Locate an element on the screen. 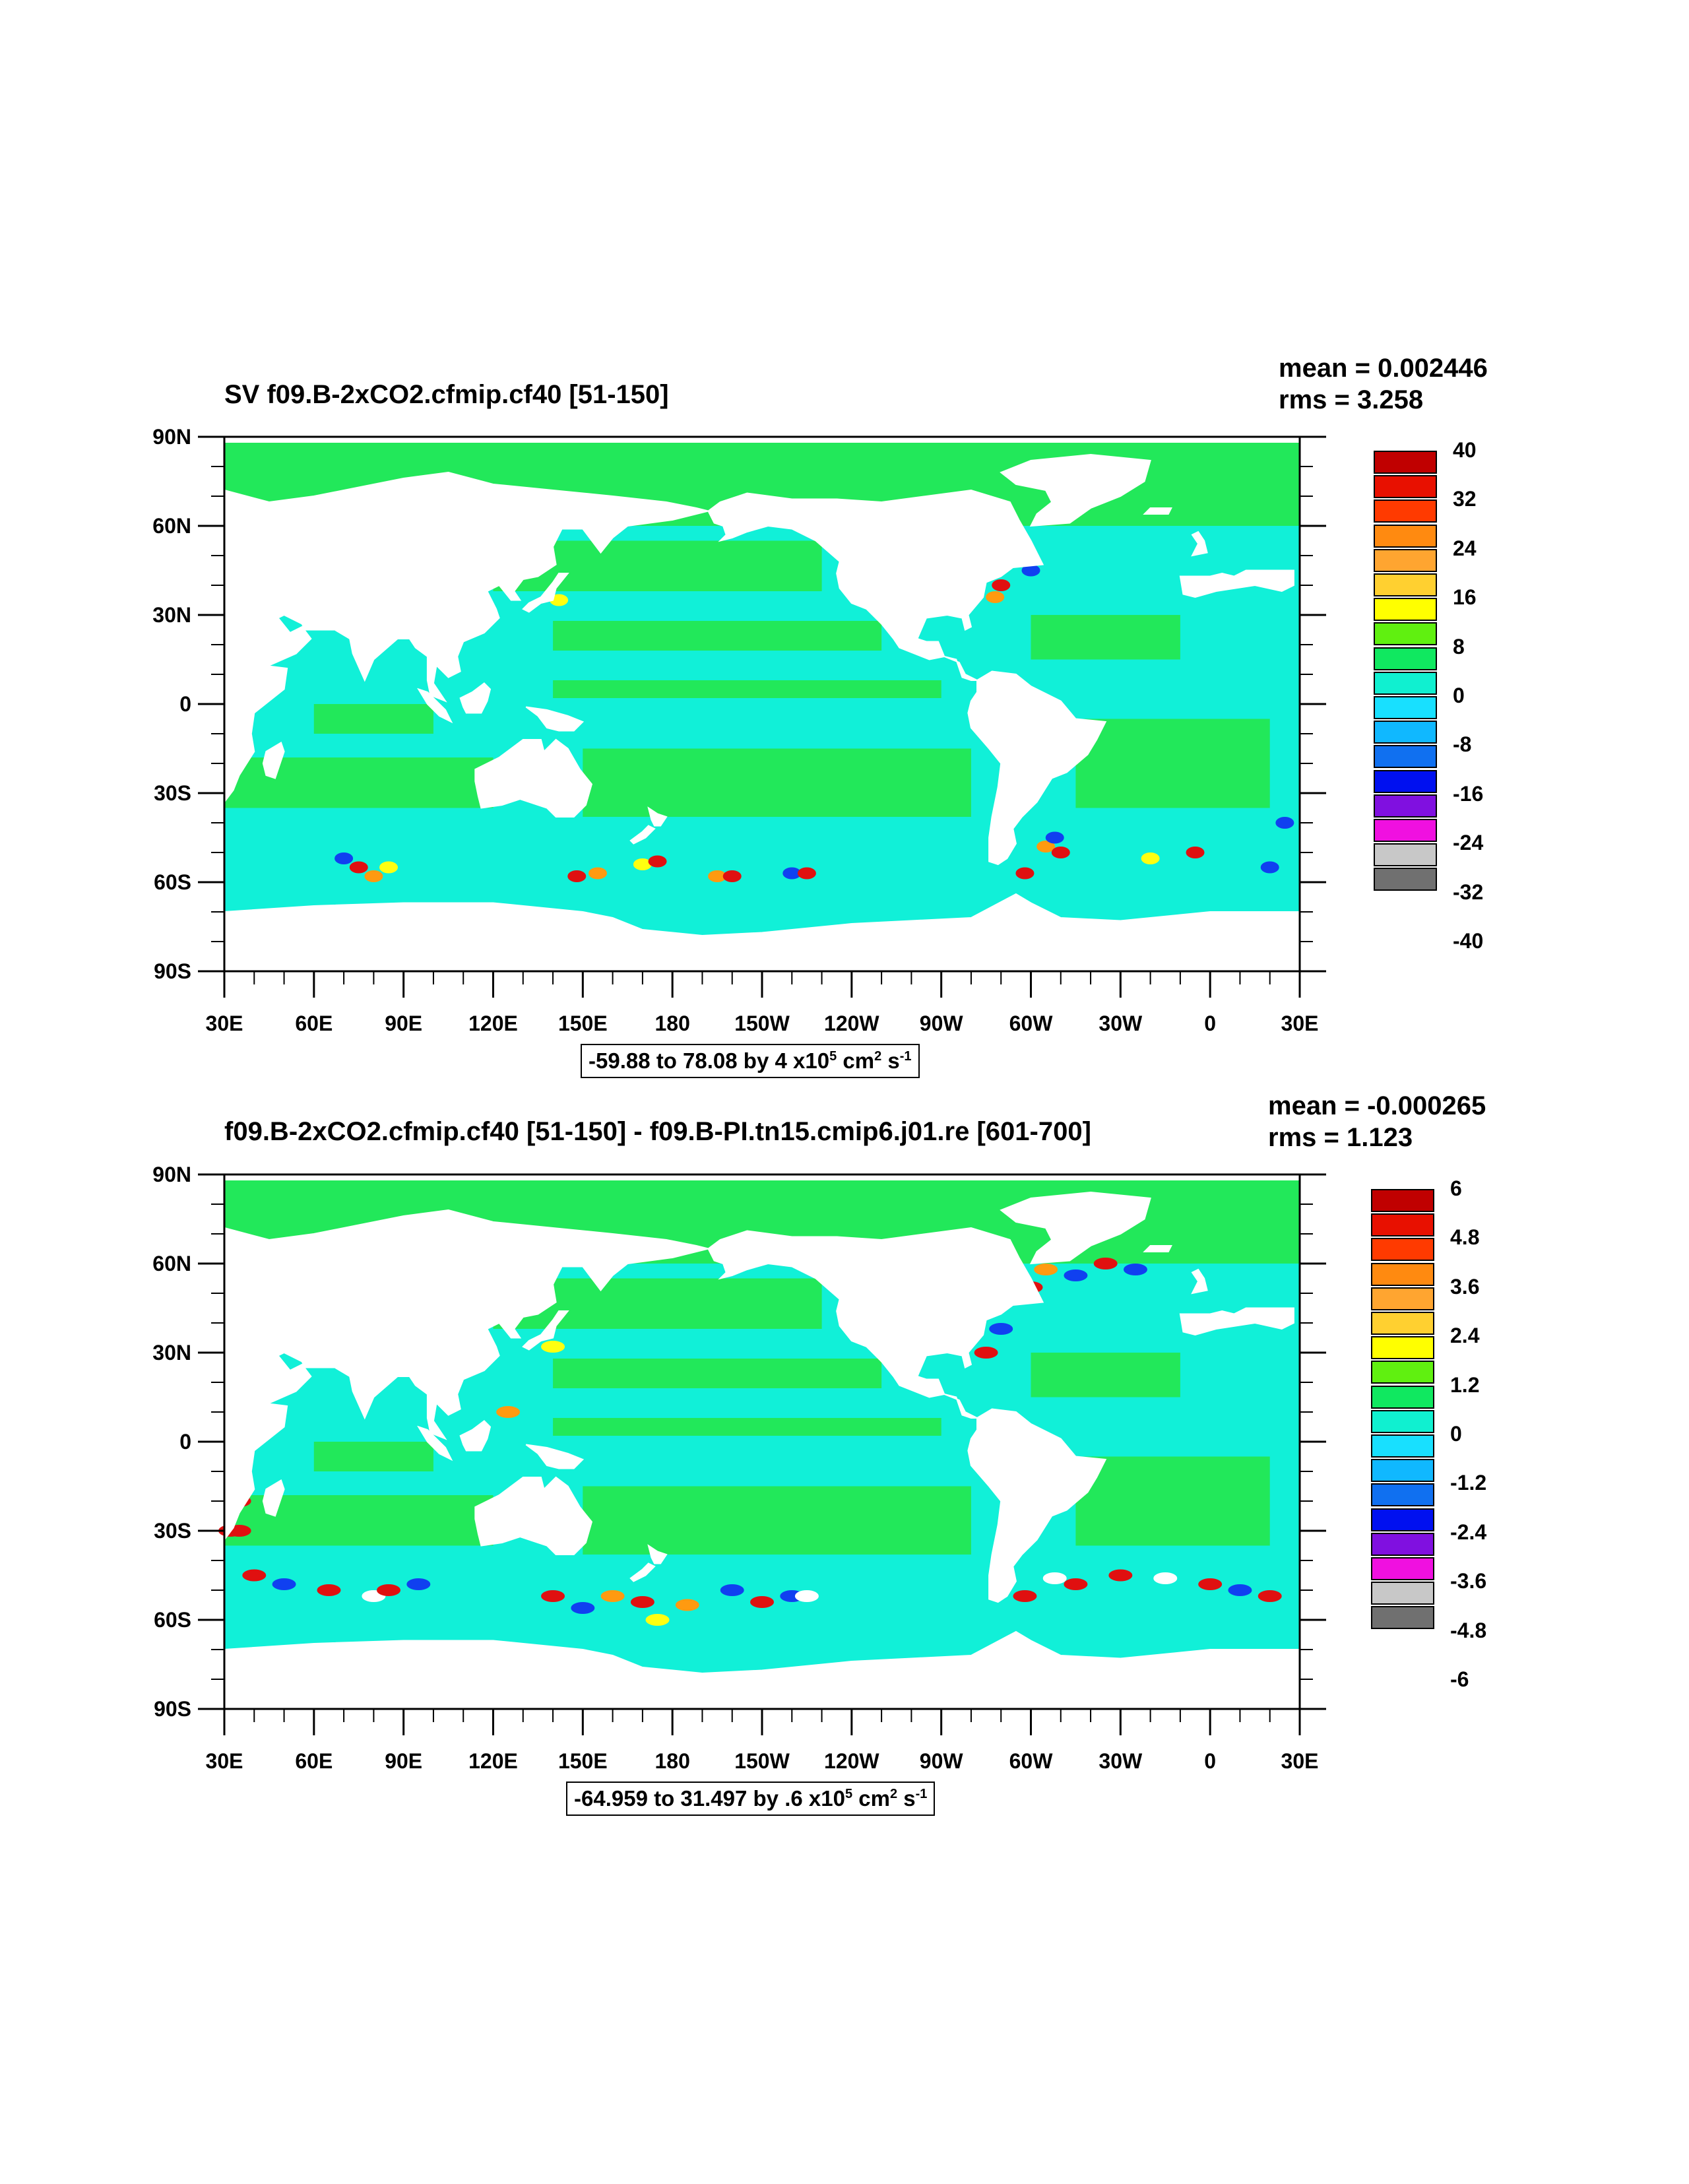 This screenshot has height=2184, width=1689. panel-2-contour-range: -64.959 to 31.497 by .6 x105 cm2 s-1 is located at coordinates (751, 1799).